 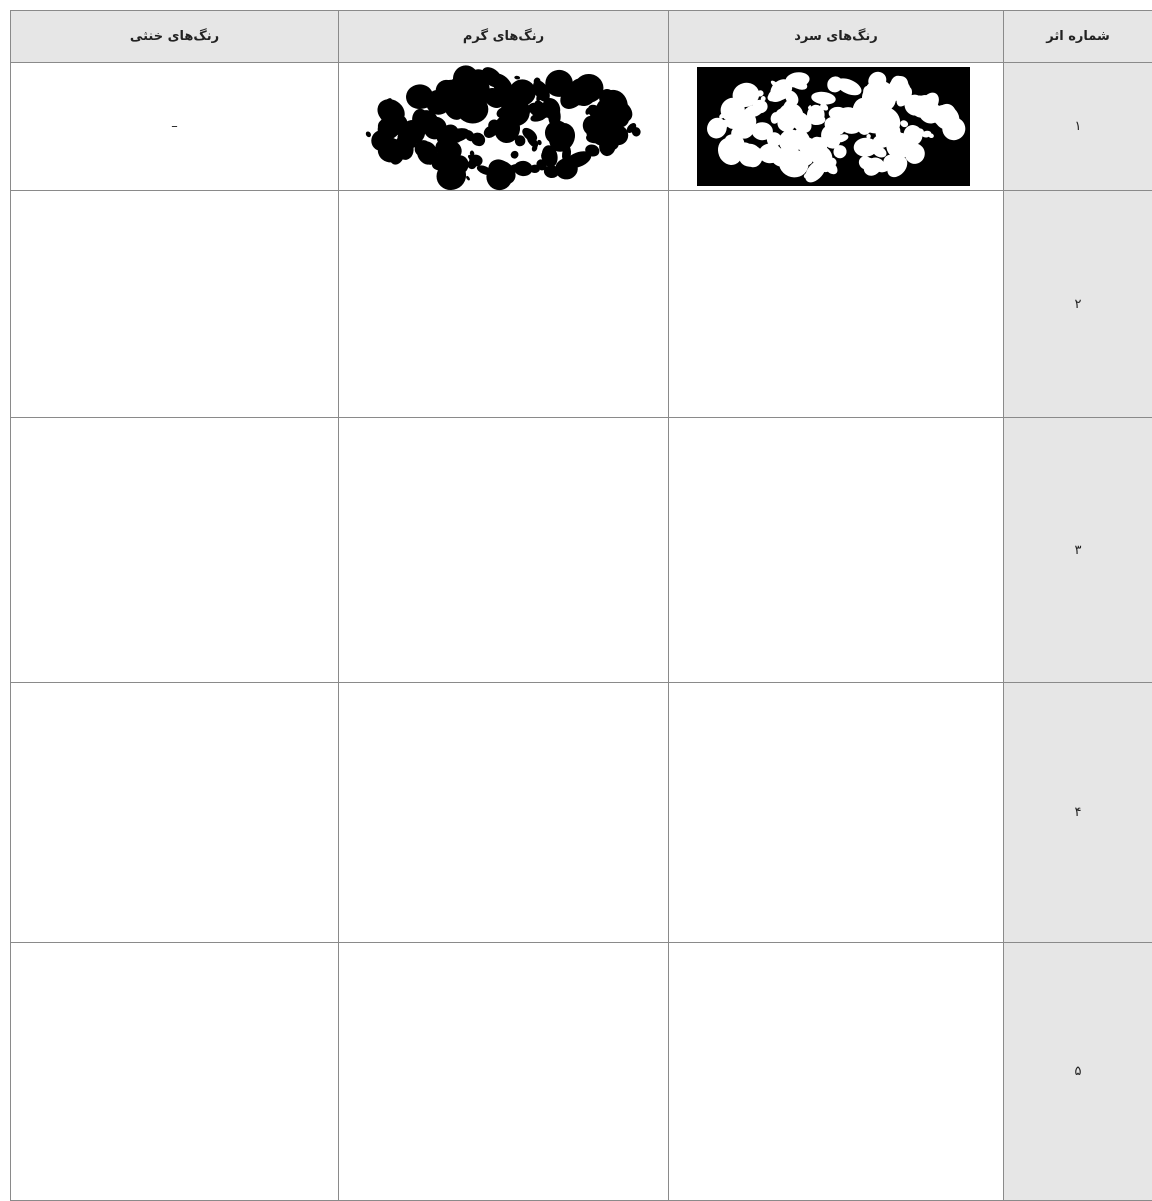 I want to click on row-number: ۳, so click(x=1077, y=550).